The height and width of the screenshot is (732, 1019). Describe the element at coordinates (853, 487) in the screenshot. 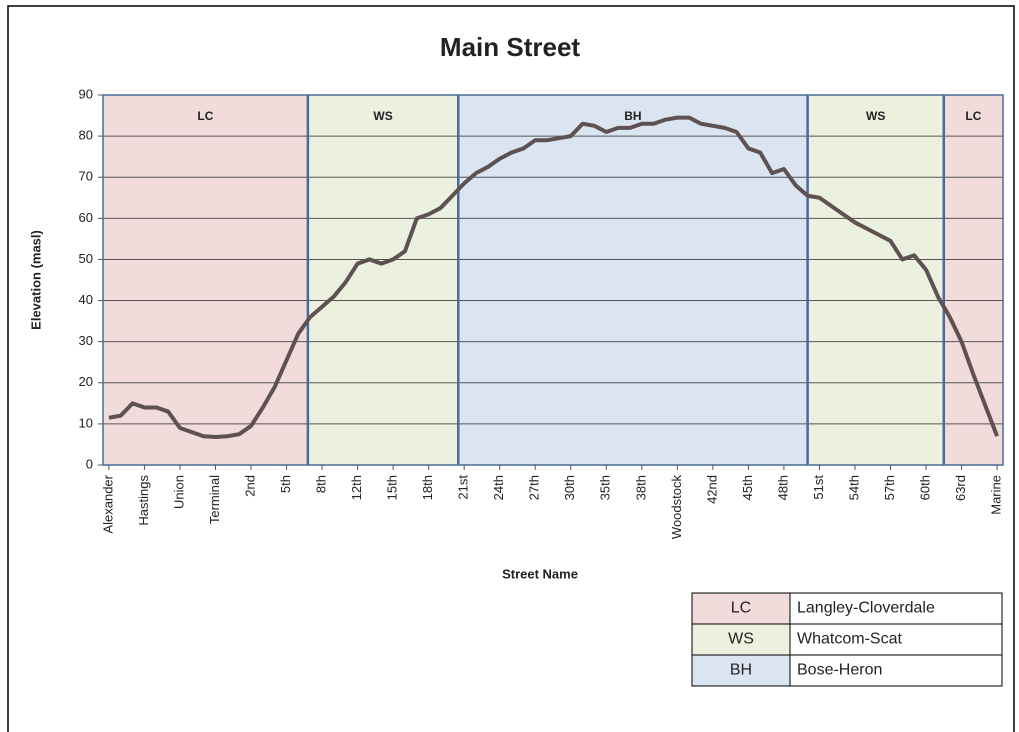

I see `x-tick-label: 54th` at that location.